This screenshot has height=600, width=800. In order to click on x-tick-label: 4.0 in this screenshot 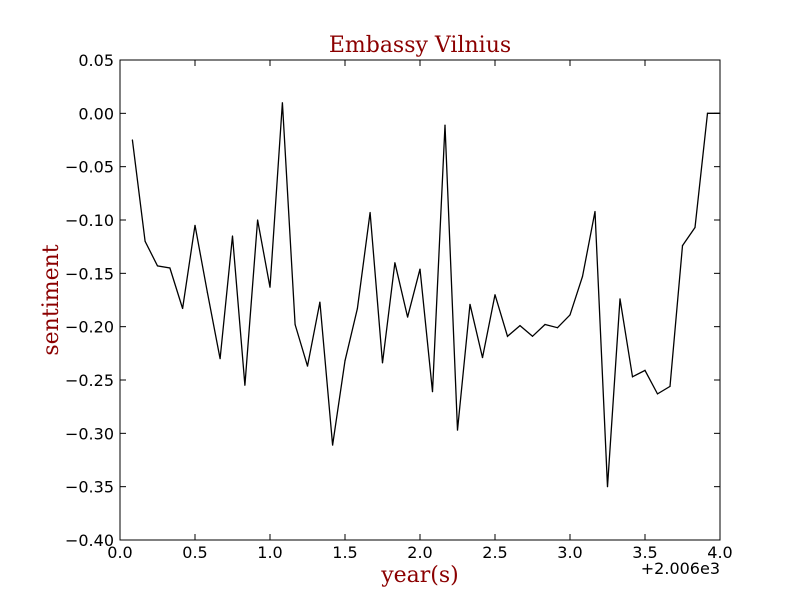, I will do `click(719, 552)`.